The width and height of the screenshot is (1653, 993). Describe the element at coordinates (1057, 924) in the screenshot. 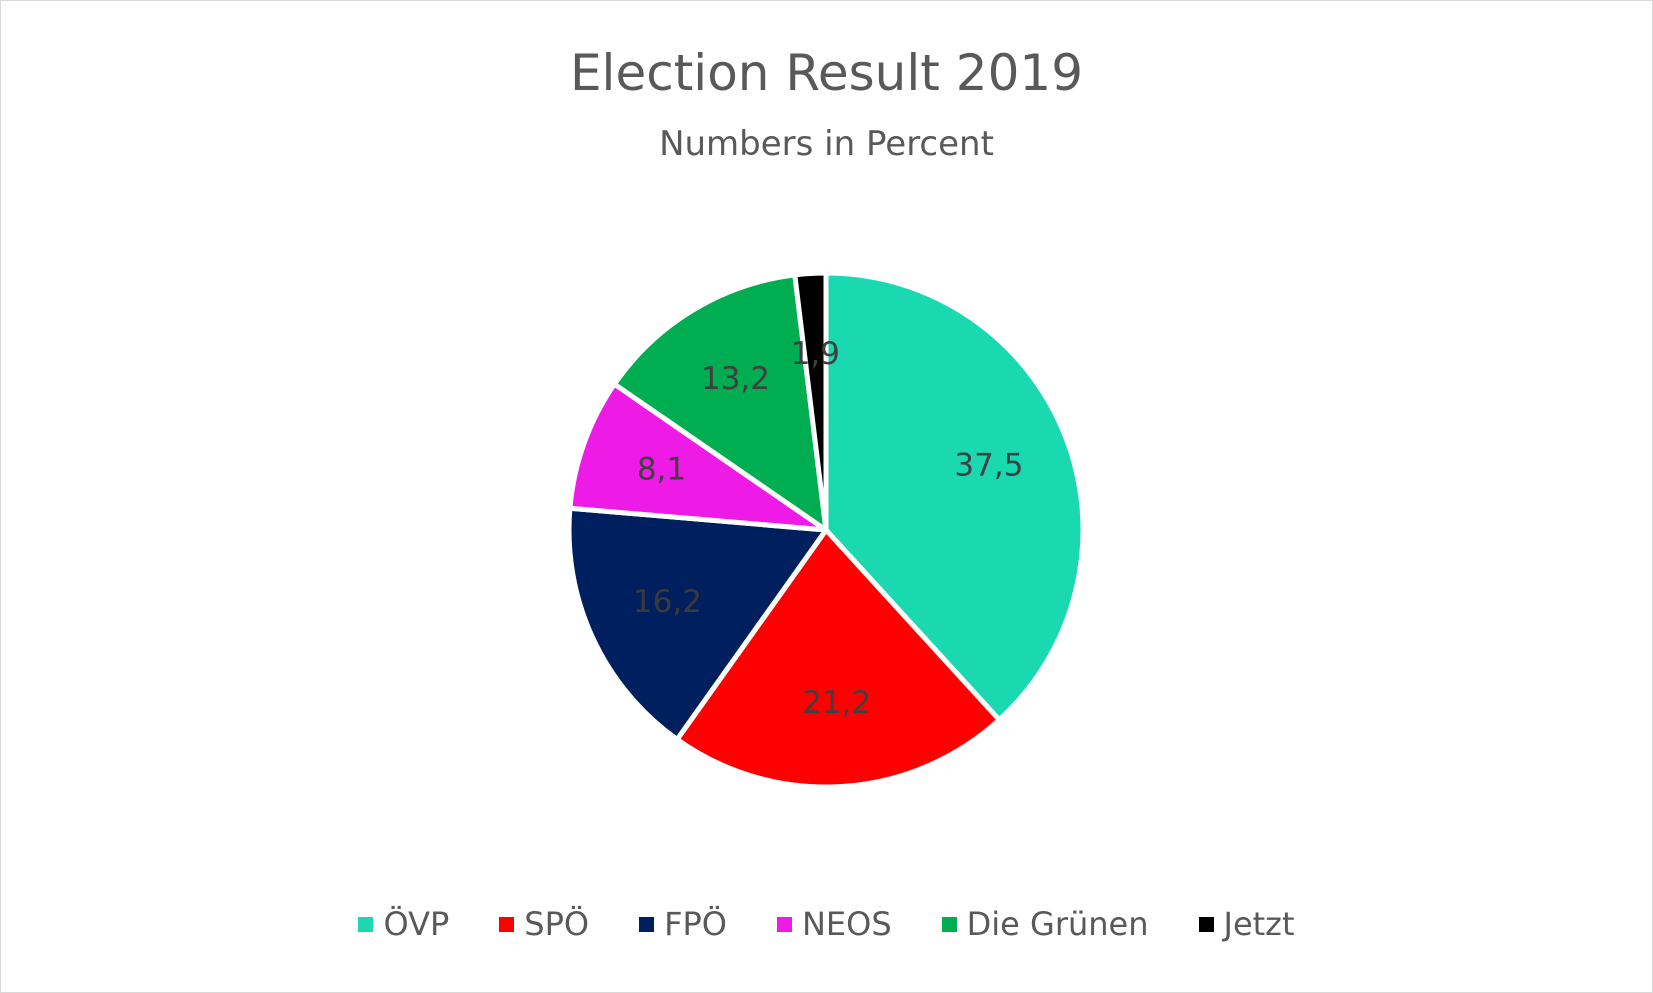

I see `legend-label-die-grunen: Die Grünen` at that location.